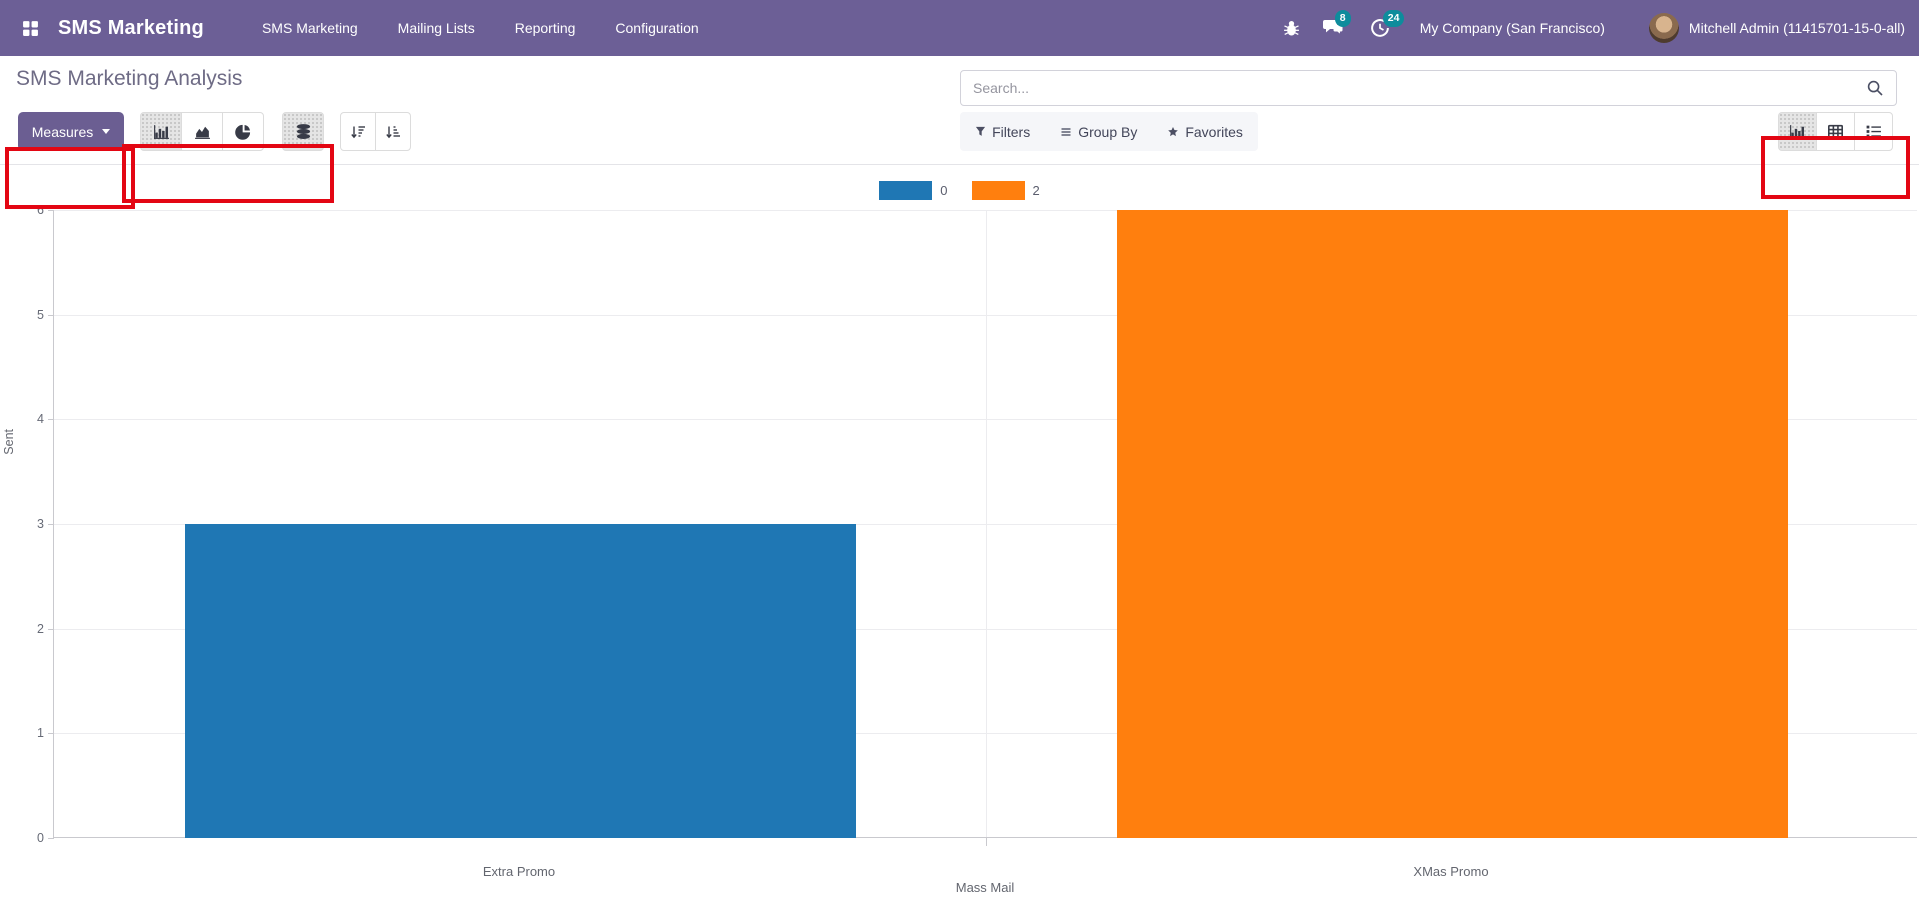 Image resolution: width=1919 pixels, height=899 pixels. What do you see at coordinates (1214, 131) in the screenshot?
I see `favorites-label: Favorites` at bounding box center [1214, 131].